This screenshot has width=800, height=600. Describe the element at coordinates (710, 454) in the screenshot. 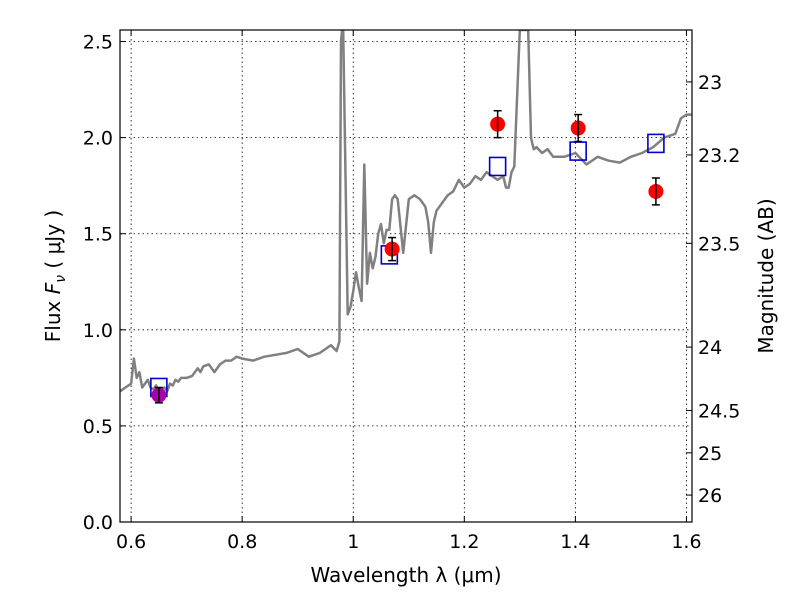

I see `y2-tick-label: 25` at that location.